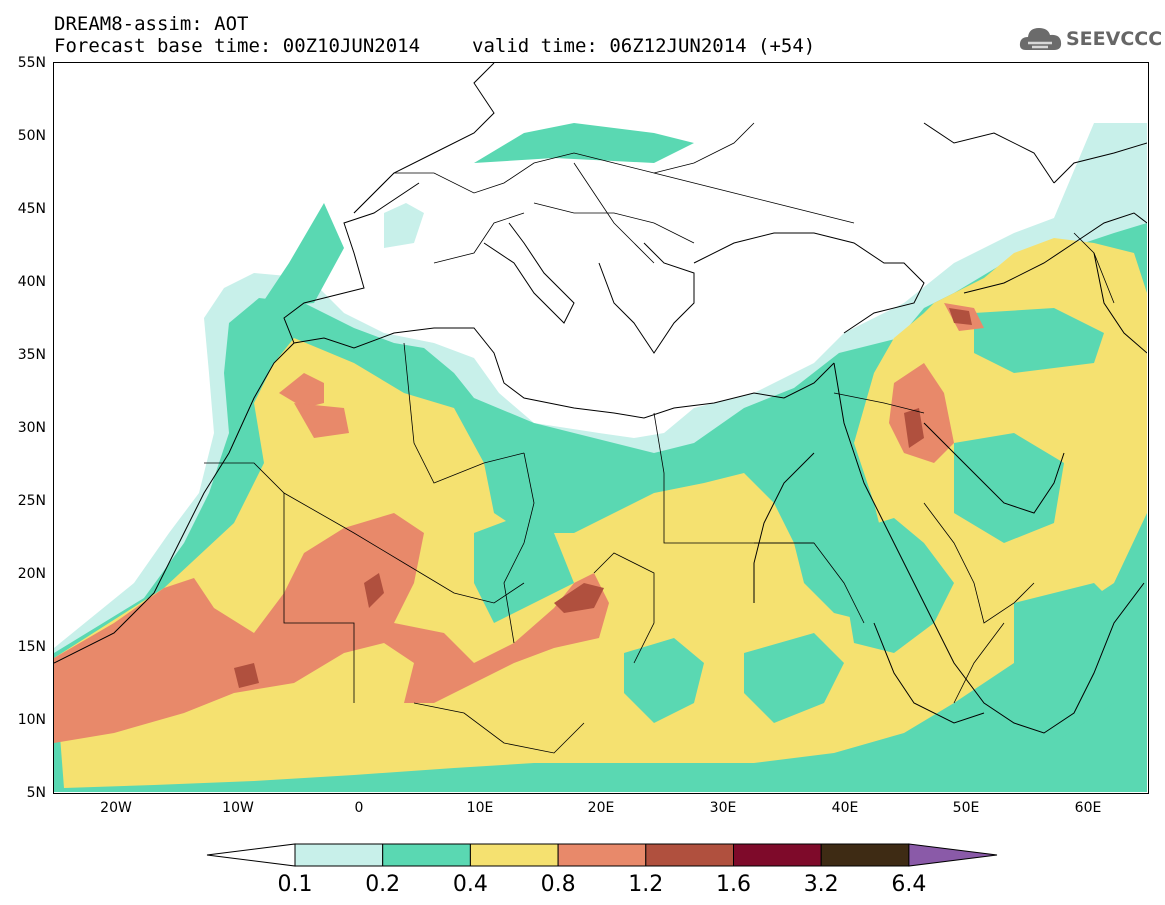  What do you see at coordinates (558, 884) in the screenshot?
I see `colorbar-label: 0.8` at bounding box center [558, 884].